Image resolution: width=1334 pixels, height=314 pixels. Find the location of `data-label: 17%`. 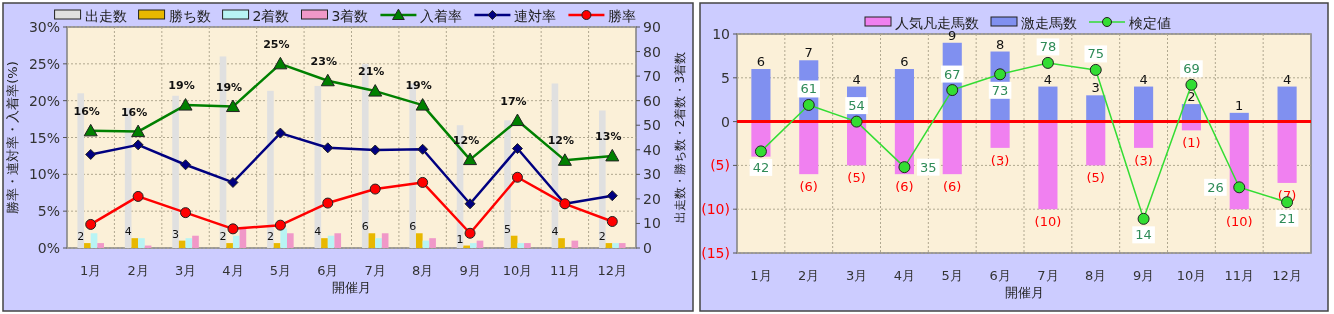

data-label: 17% is located at coordinates (513, 101).